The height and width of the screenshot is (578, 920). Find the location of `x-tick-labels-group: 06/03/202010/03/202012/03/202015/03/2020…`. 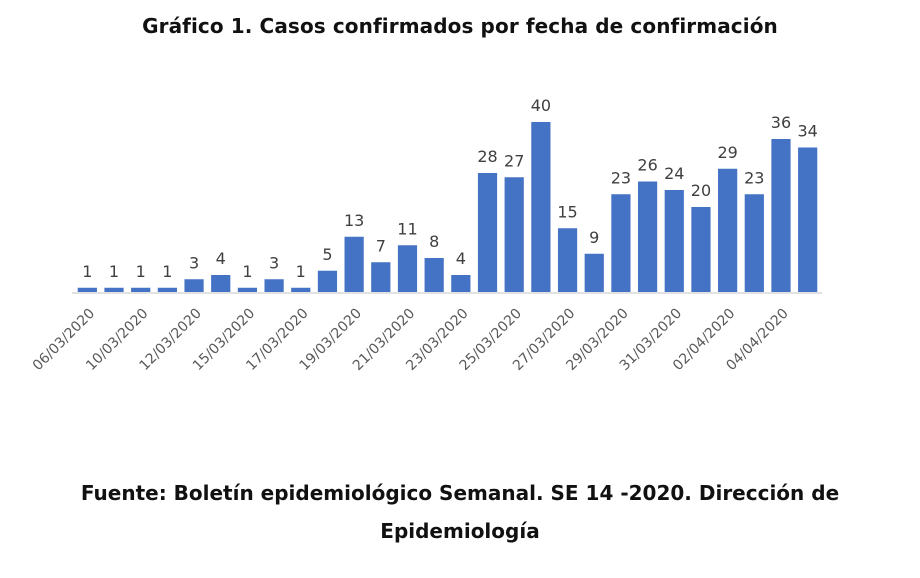

x-tick-labels-group: 06/03/202010/03/202012/03/202015/03/2020… is located at coordinates (411, 340).